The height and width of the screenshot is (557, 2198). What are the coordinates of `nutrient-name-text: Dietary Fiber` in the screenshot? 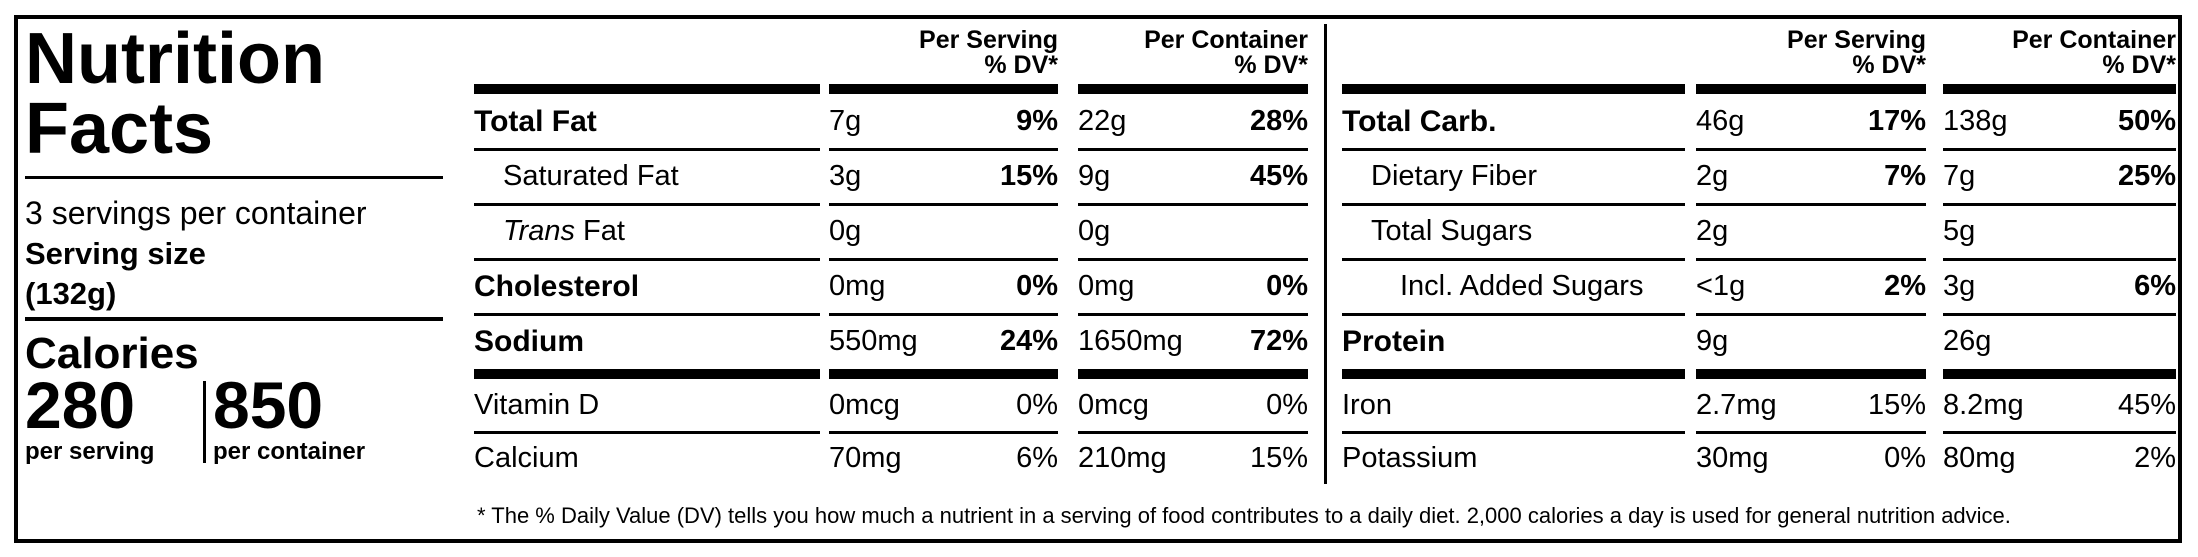 It's located at (1454, 176).